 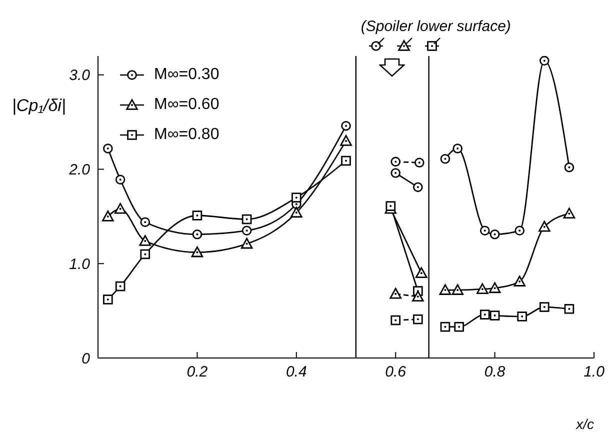 I want to click on x-tick-label: 1.0, so click(x=595, y=372).